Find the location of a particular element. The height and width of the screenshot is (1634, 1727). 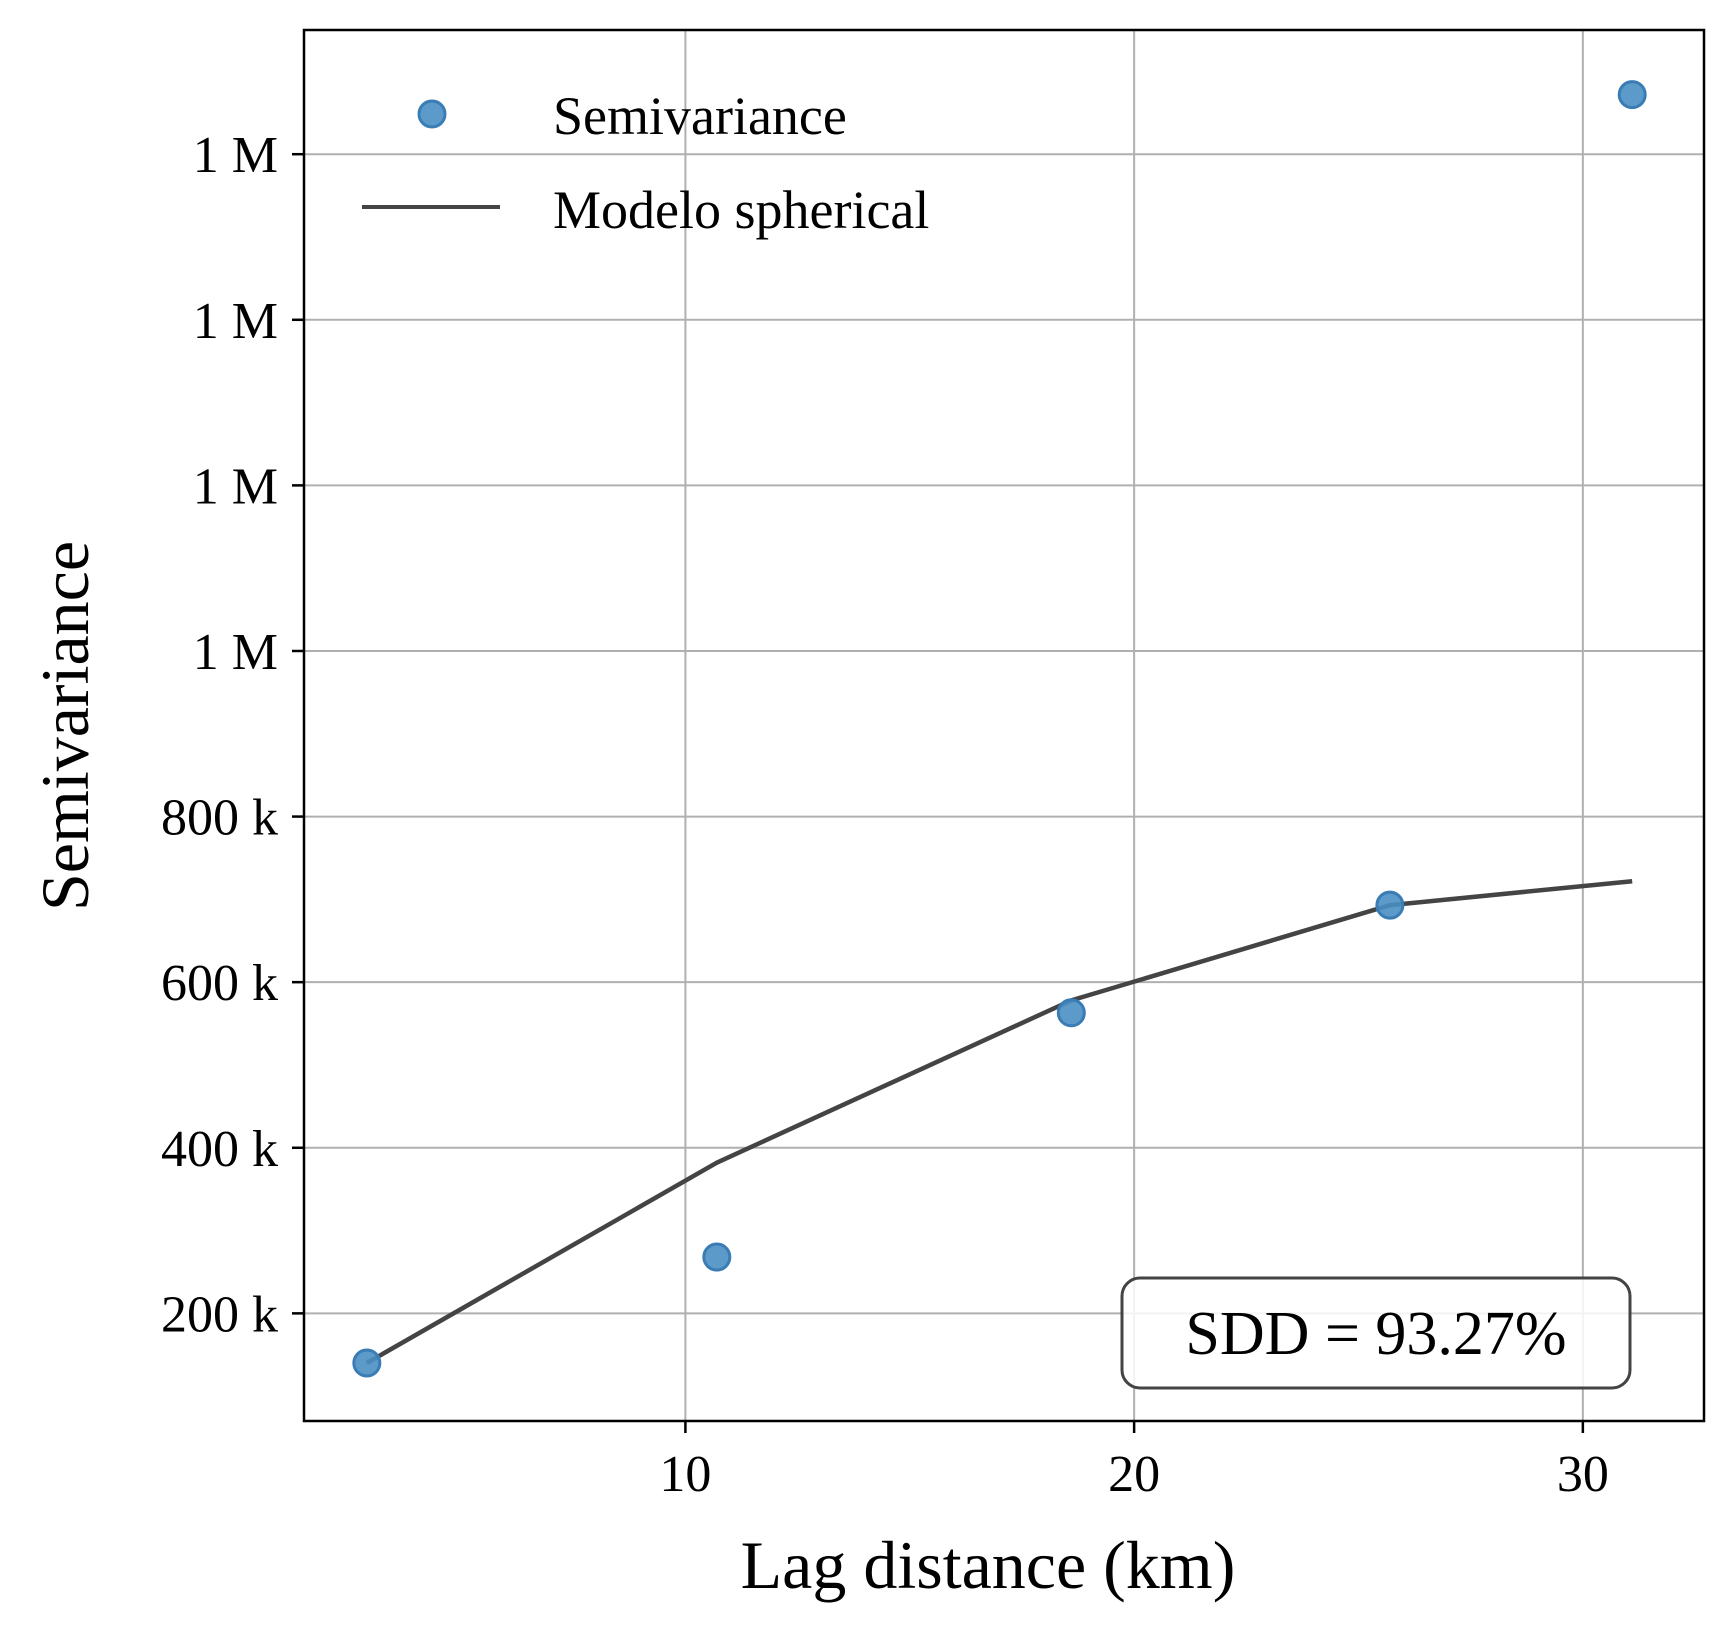

x-tick-label: 20 is located at coordinates (1134, 1474).